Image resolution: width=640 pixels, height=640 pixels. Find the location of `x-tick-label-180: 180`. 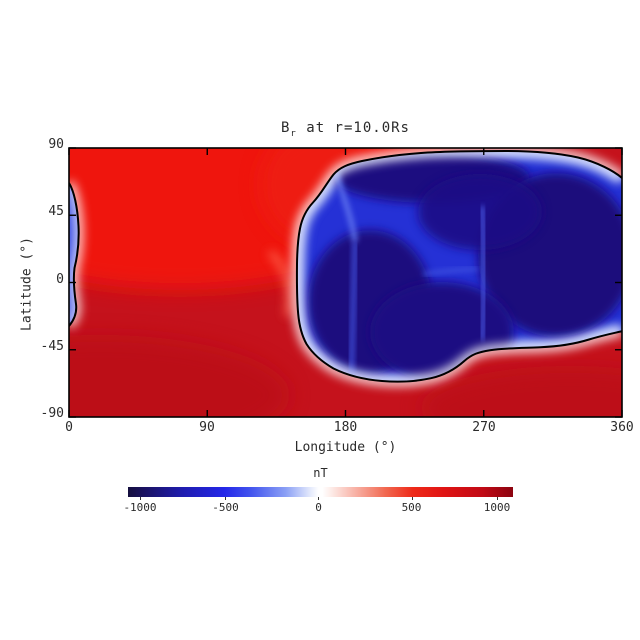

x-tick-label-180: 180 is located at coordinates (345, 427).